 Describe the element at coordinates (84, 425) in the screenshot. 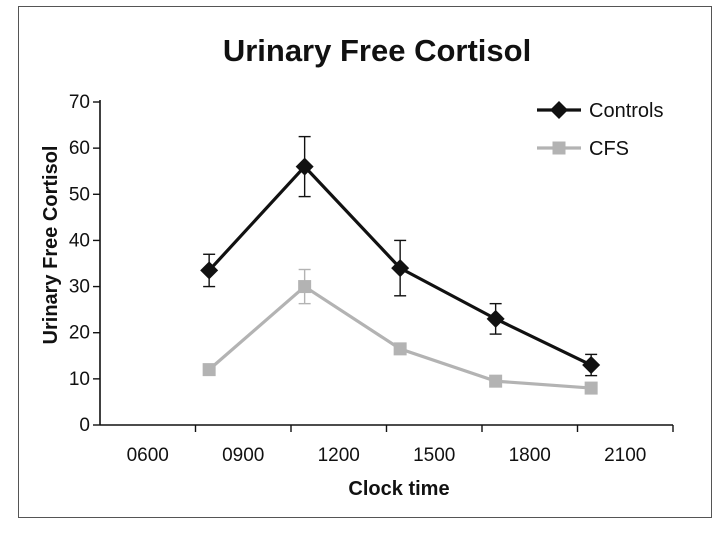

I see `y-tick-label: 0` at that location.